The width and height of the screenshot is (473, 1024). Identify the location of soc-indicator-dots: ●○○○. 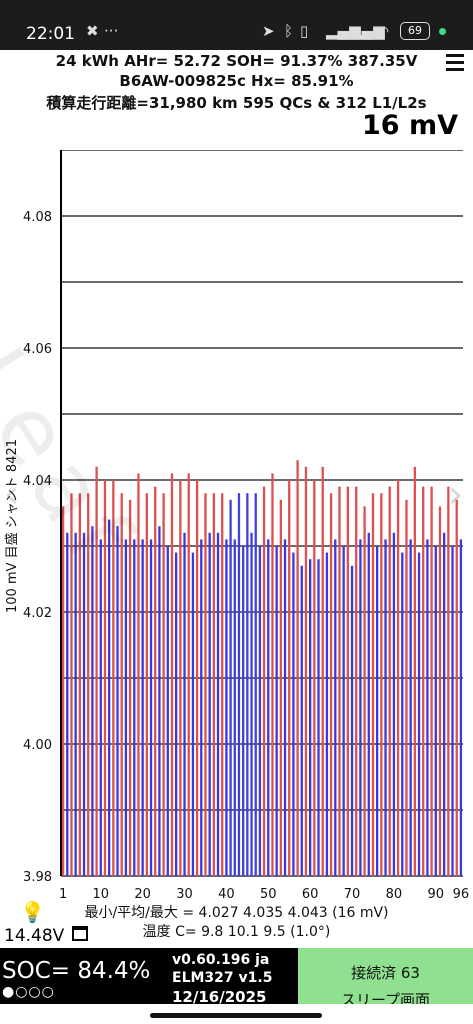
(28, 992).